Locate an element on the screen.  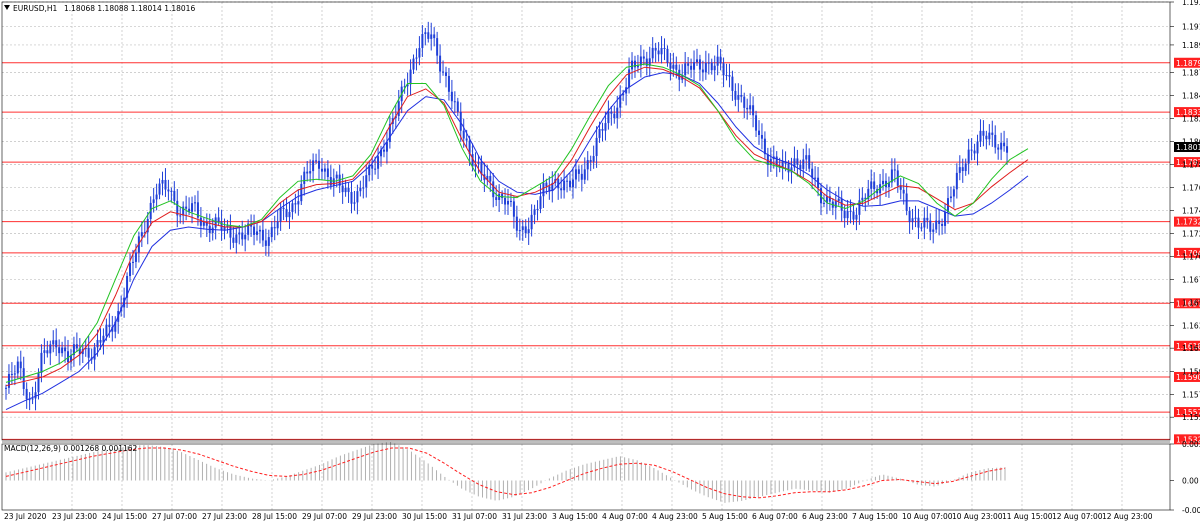
level-label: 1.16578 is located at coordinates (1188, 303).